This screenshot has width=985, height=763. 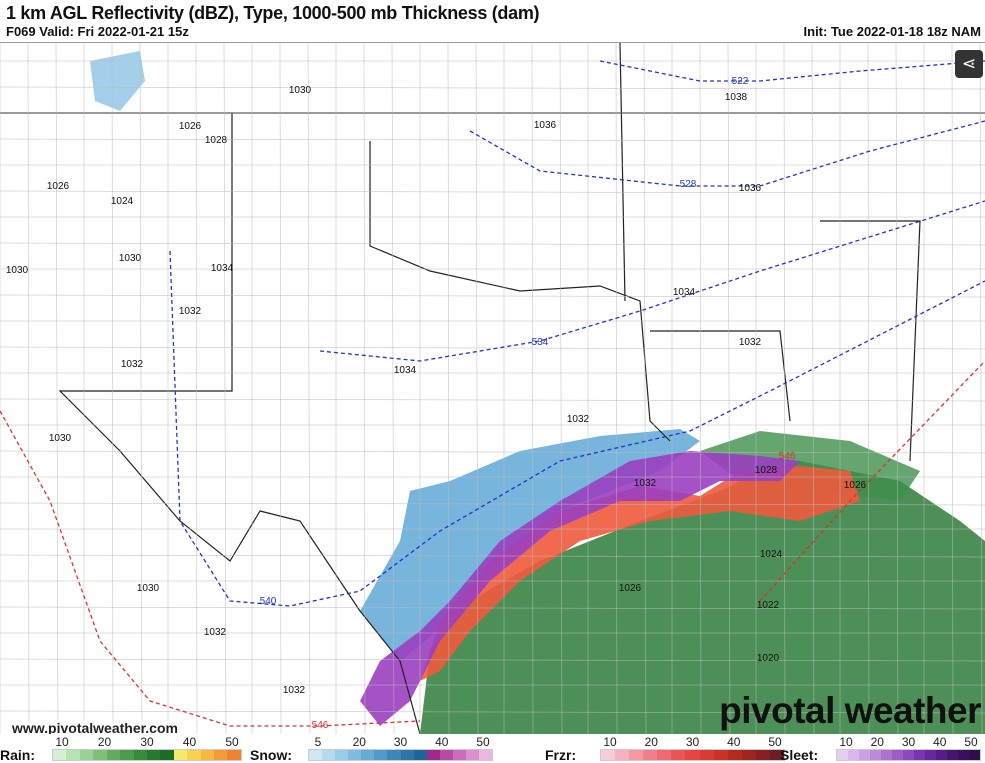 What do you see at coordinates (688, 184) in the screenshot?
I see `thickness-label: 528` at bounding box center [688, 184].